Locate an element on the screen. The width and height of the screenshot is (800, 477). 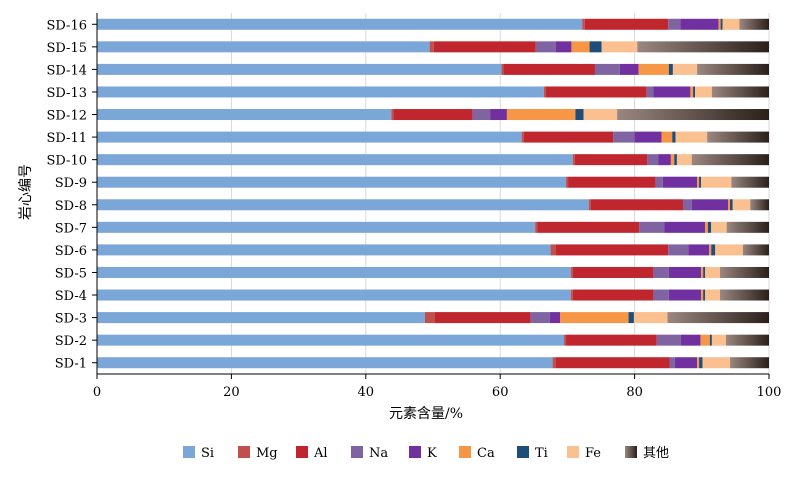
legend-label: Mg is located at coordinates (267, 453).